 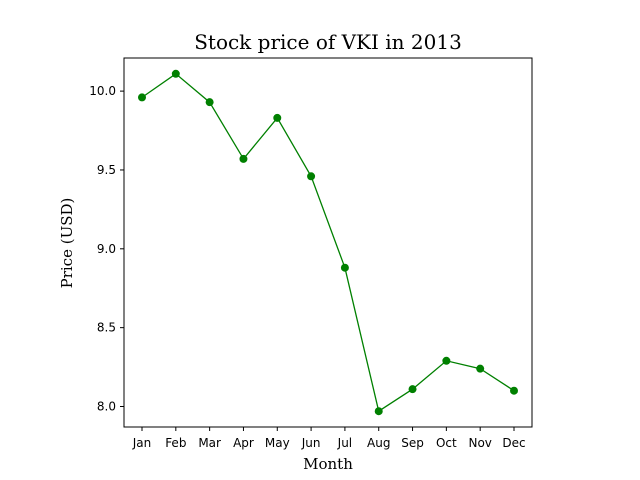 I want to click on x-tick-label: Oct, so click(x=446, y=443).